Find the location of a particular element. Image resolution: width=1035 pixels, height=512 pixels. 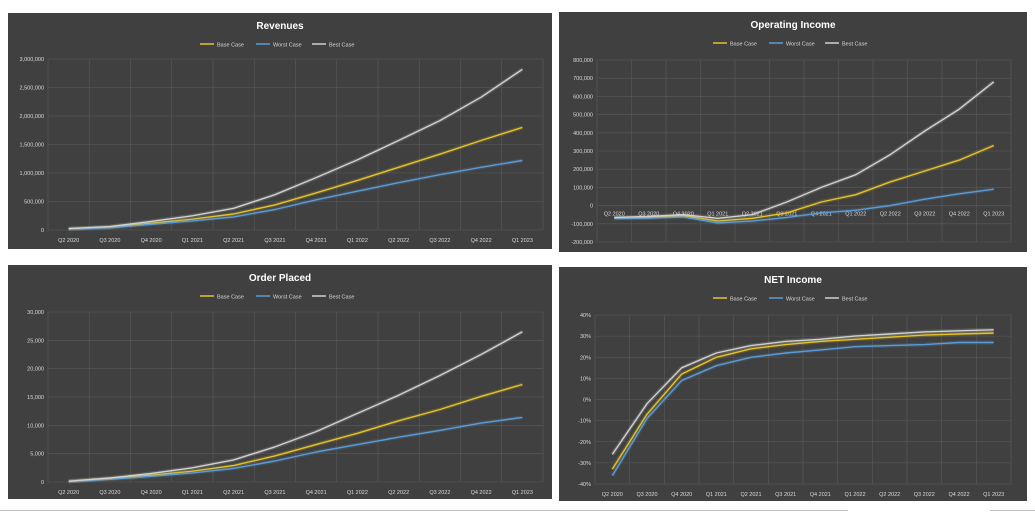

y-tick-label: 30% is located at coordinates (585, 337).